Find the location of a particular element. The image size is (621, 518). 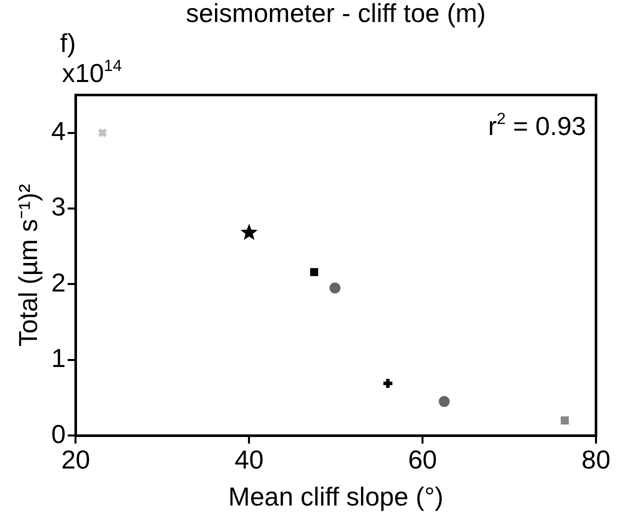

x-tick-label: 40 is located at coordinates (249, 459).